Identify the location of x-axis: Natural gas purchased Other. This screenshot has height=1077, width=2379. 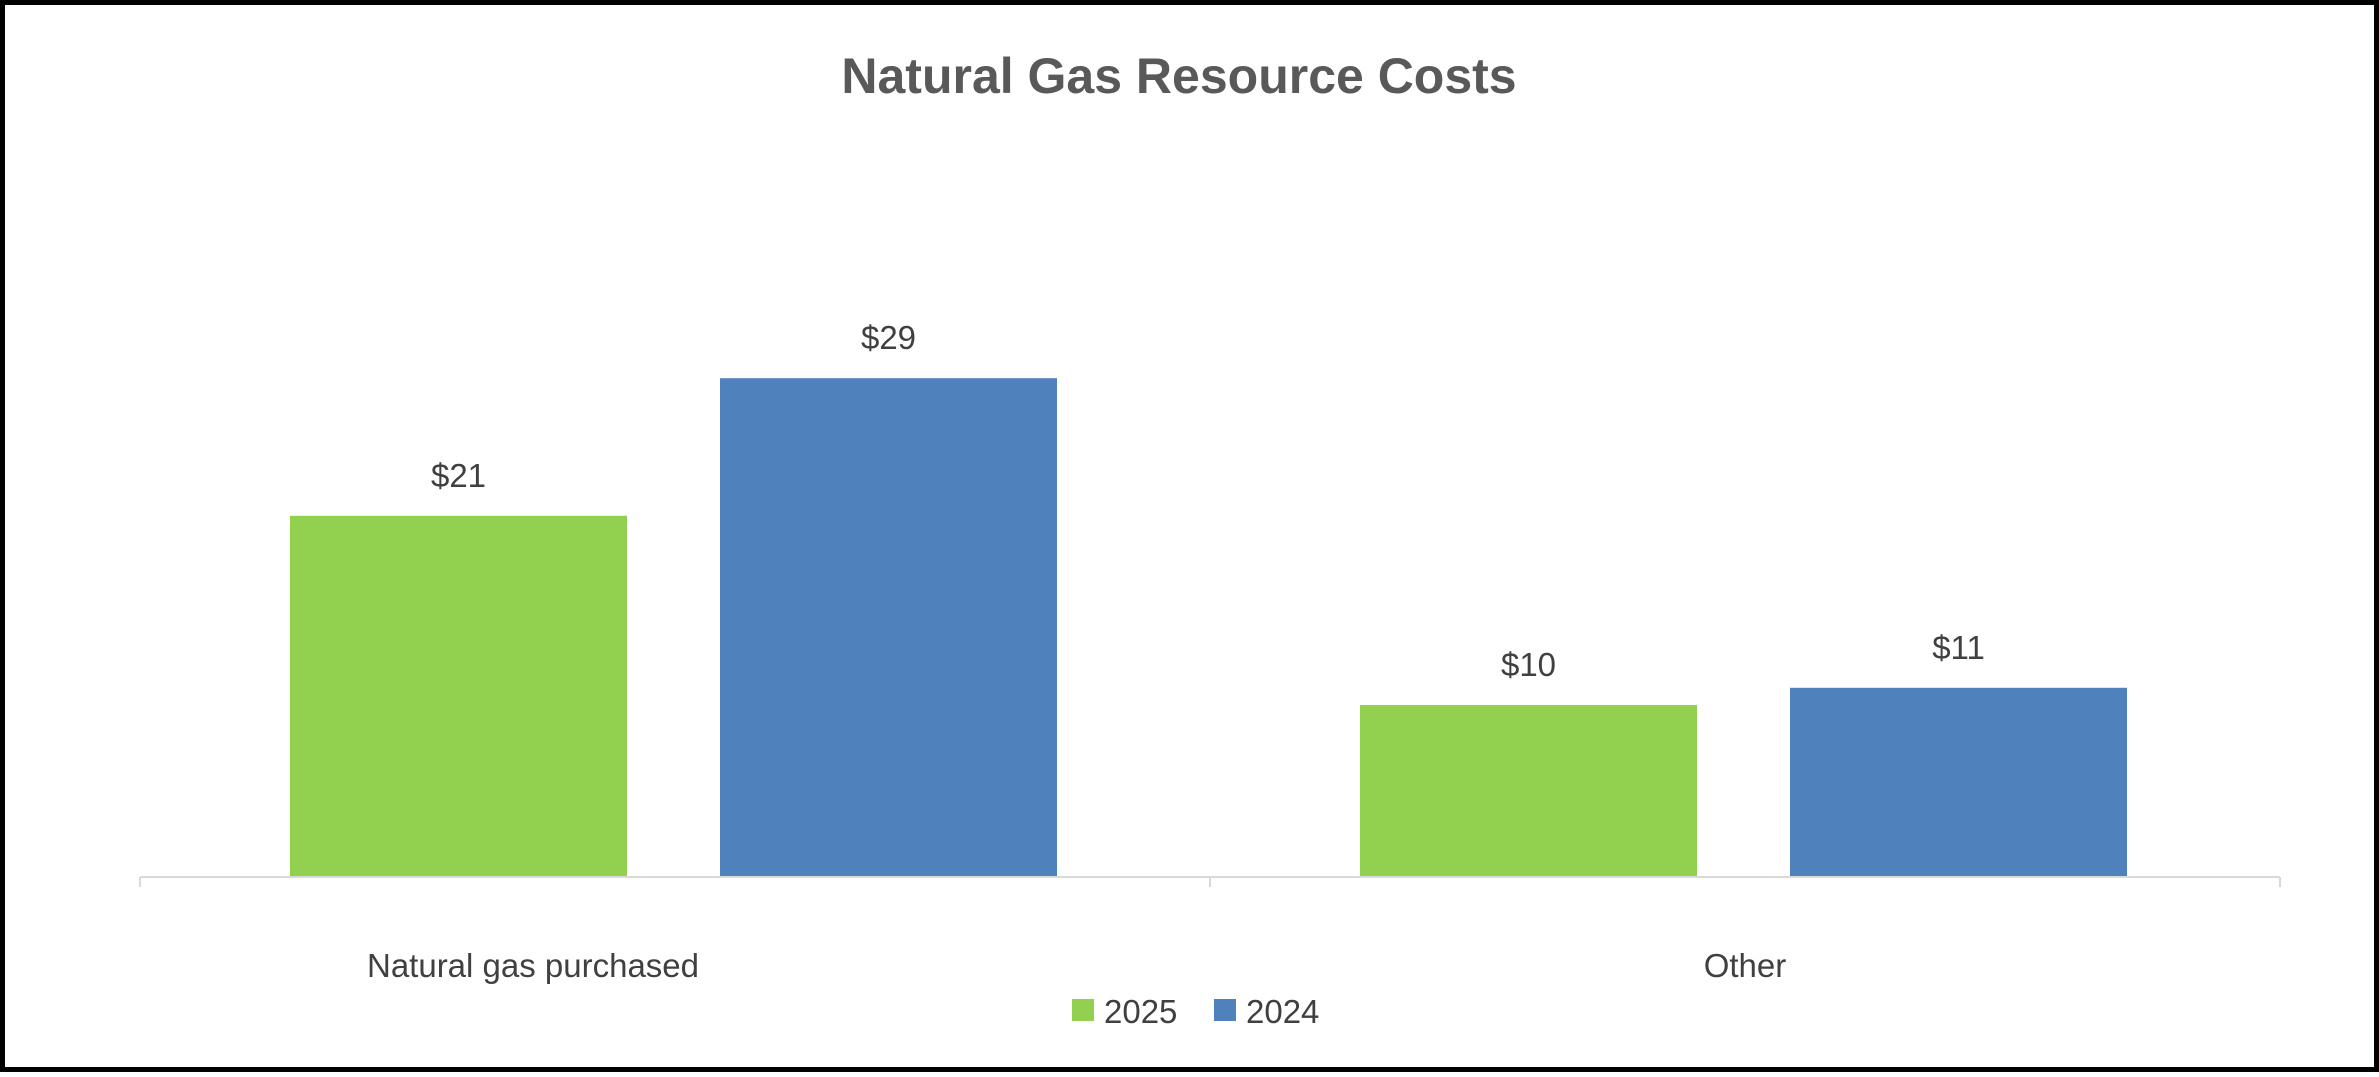
(1210, 930).